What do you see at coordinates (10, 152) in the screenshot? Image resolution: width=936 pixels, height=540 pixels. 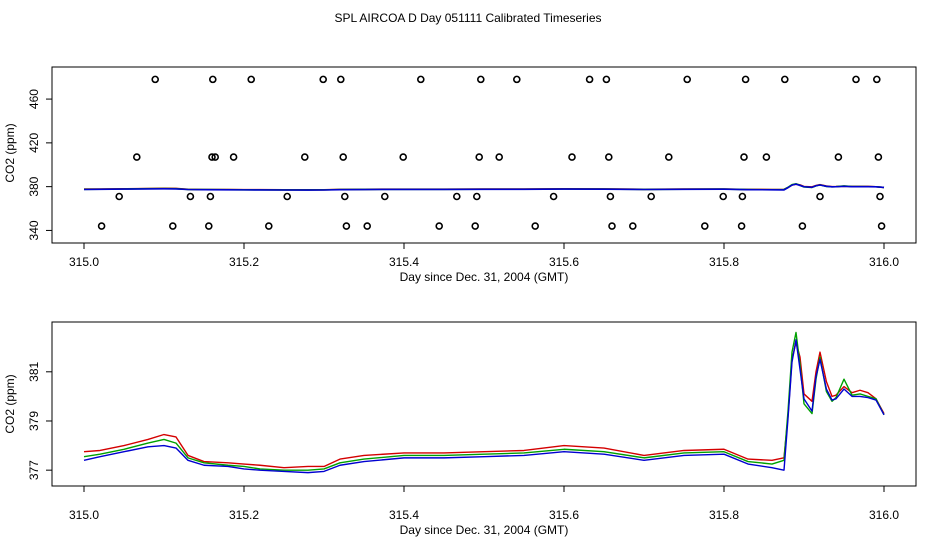 I see `top-y-axis-label: CO2 (ppm)` at bounding box center [10, 152].